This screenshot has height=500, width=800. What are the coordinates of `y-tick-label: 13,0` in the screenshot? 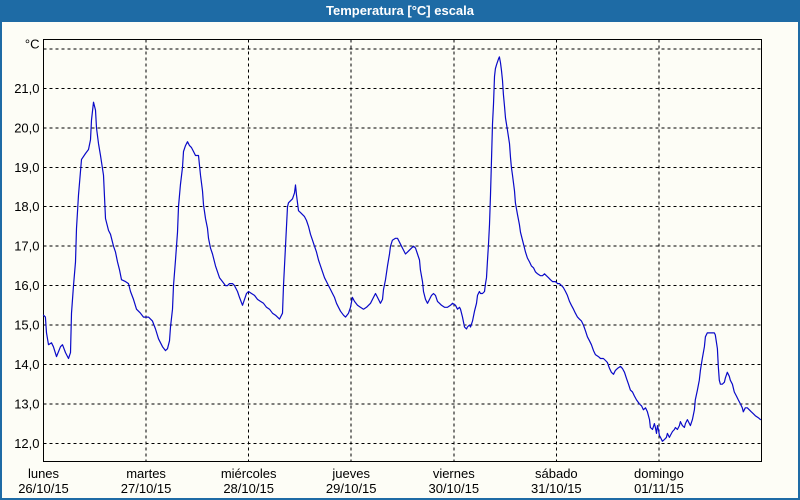 It's located at (26, 403).